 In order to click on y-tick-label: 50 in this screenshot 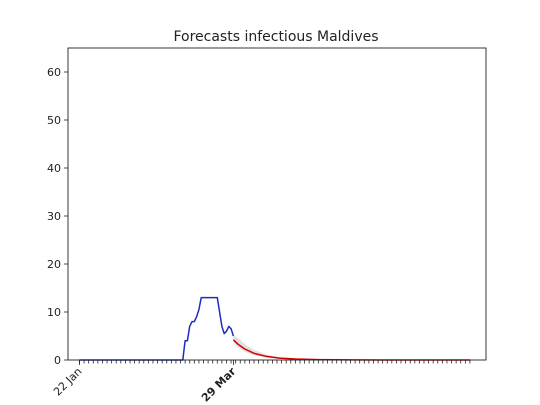, I will do `click(54, 120)`.